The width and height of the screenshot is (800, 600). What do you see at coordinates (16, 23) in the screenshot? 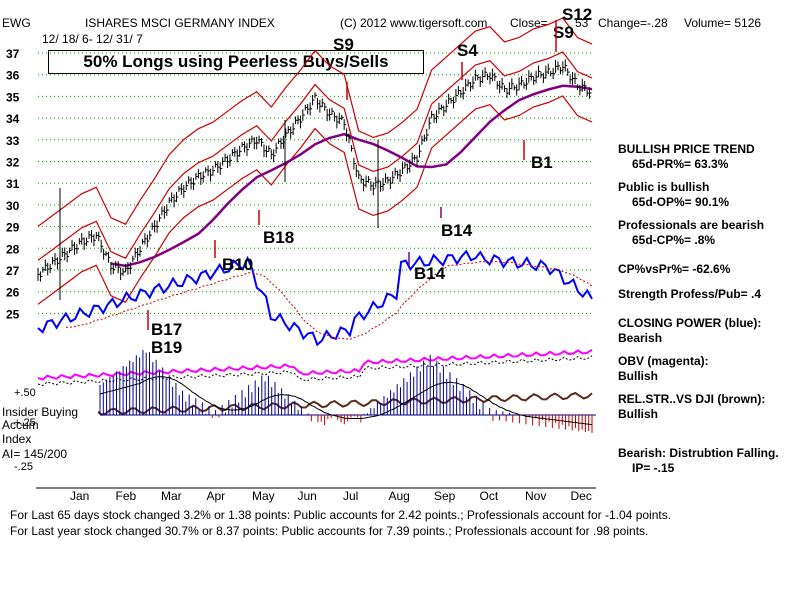
I see `ticker-label: EWG` at bounding box center [16, 23].